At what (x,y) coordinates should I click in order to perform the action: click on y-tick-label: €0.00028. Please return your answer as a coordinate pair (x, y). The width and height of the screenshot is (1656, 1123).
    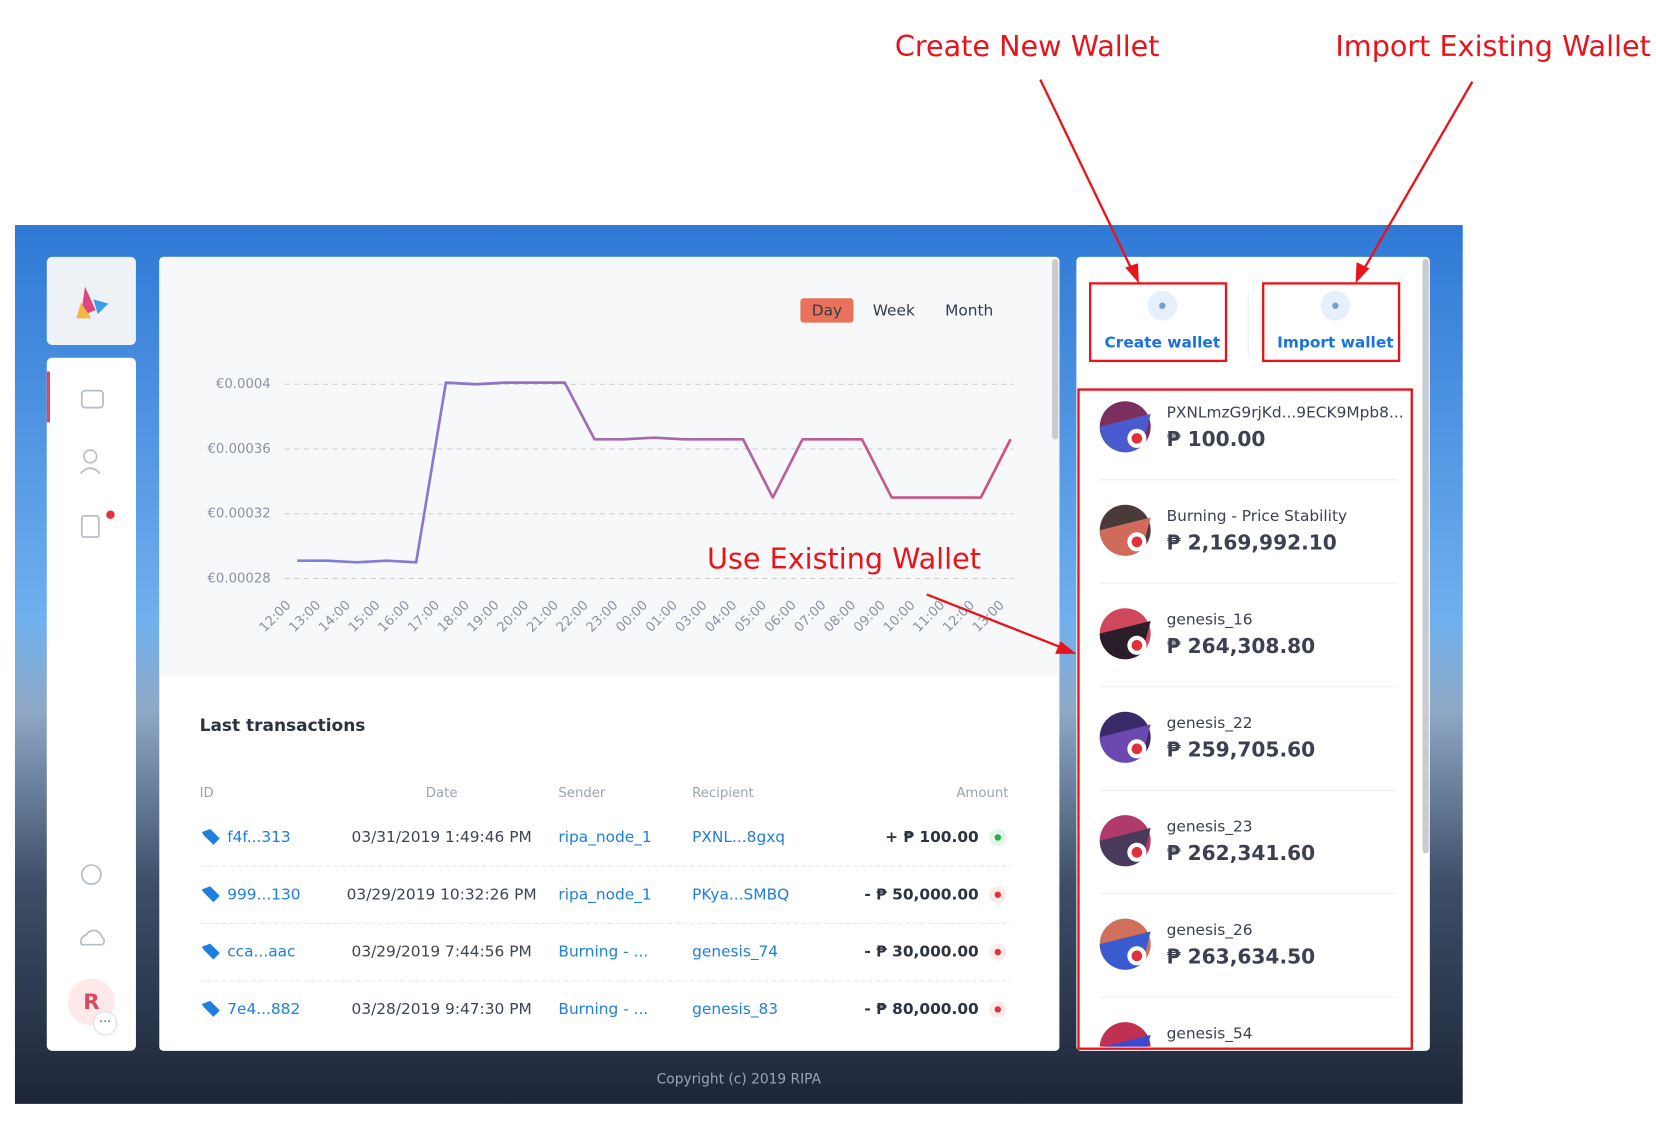
    Looking at the image, I should click on (239, 578).